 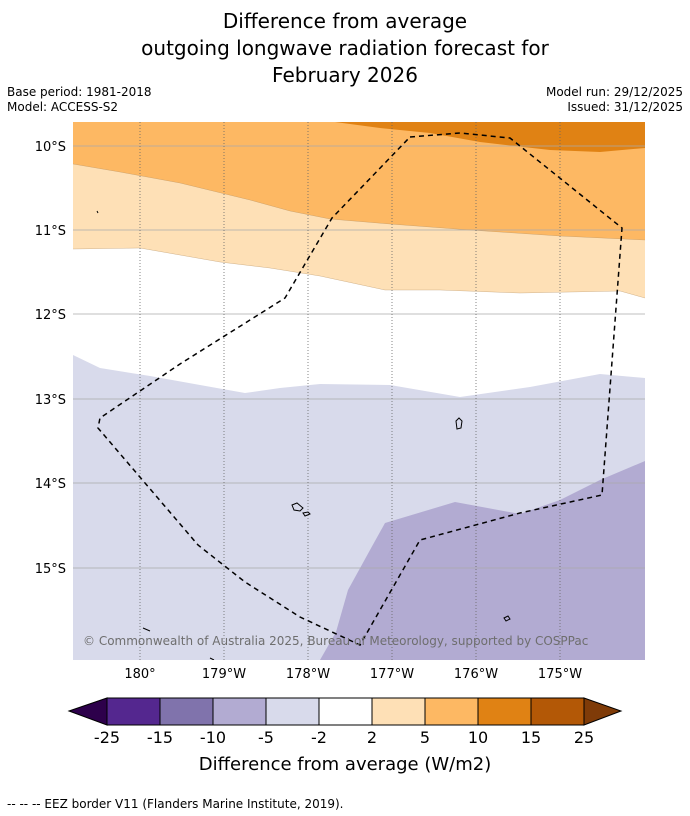 I want to click on metadata-right: Model run: 29/12/2025 Issued: 31/12/2025, so click(x=614, y=100).